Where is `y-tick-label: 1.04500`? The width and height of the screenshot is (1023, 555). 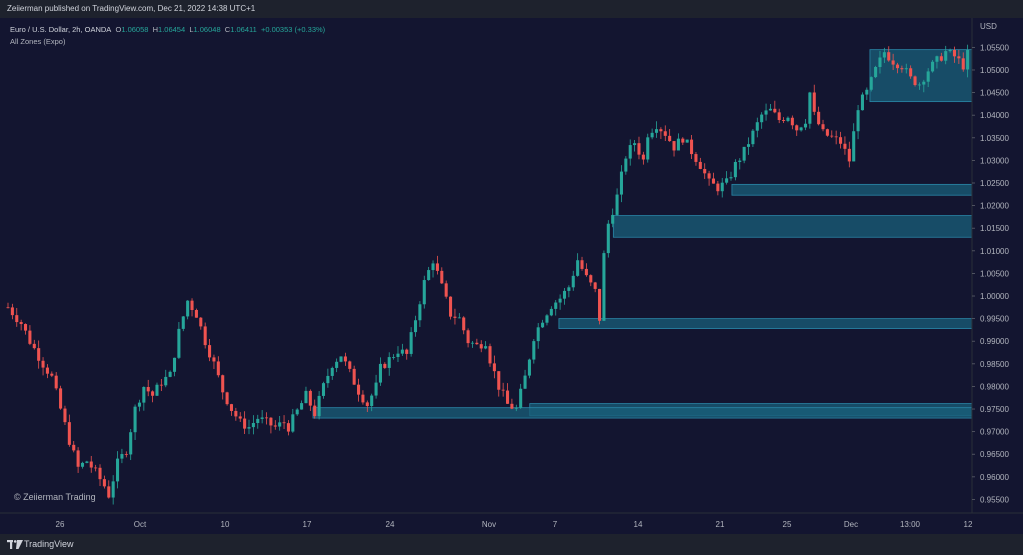 y-tick-label: 1.04500 is located at coordinates (994, 93).